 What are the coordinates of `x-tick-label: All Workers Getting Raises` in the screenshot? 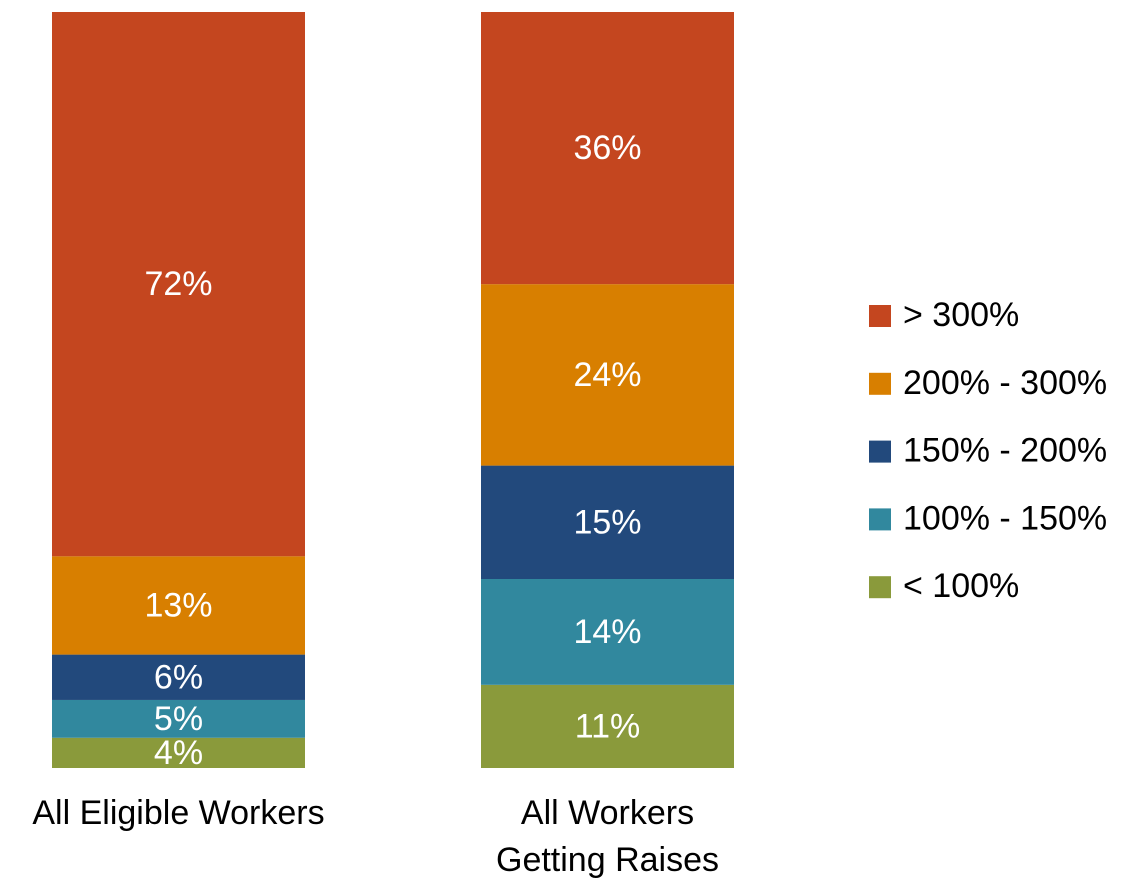 It's located at (607, 836).